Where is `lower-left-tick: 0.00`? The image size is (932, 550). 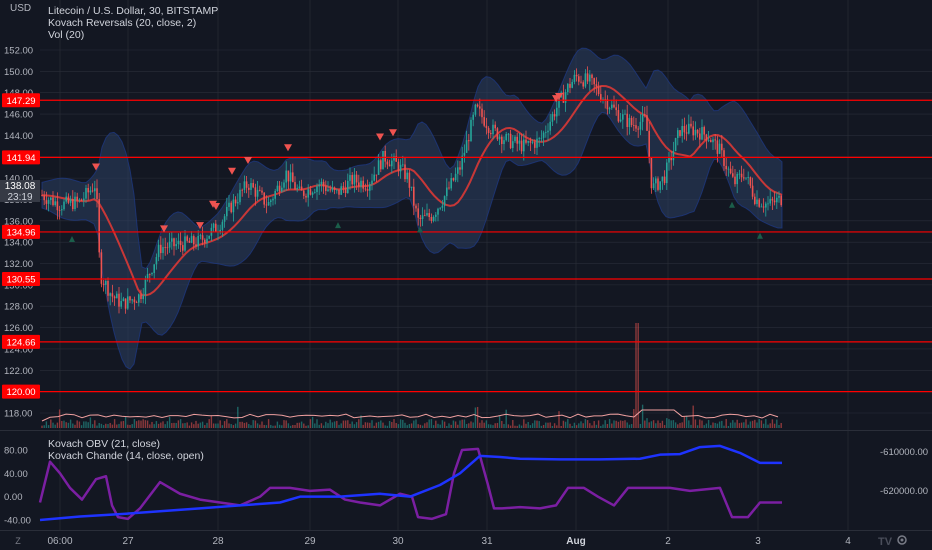 lower-left-tick: 0.00 is located at coordinates (13, 497).